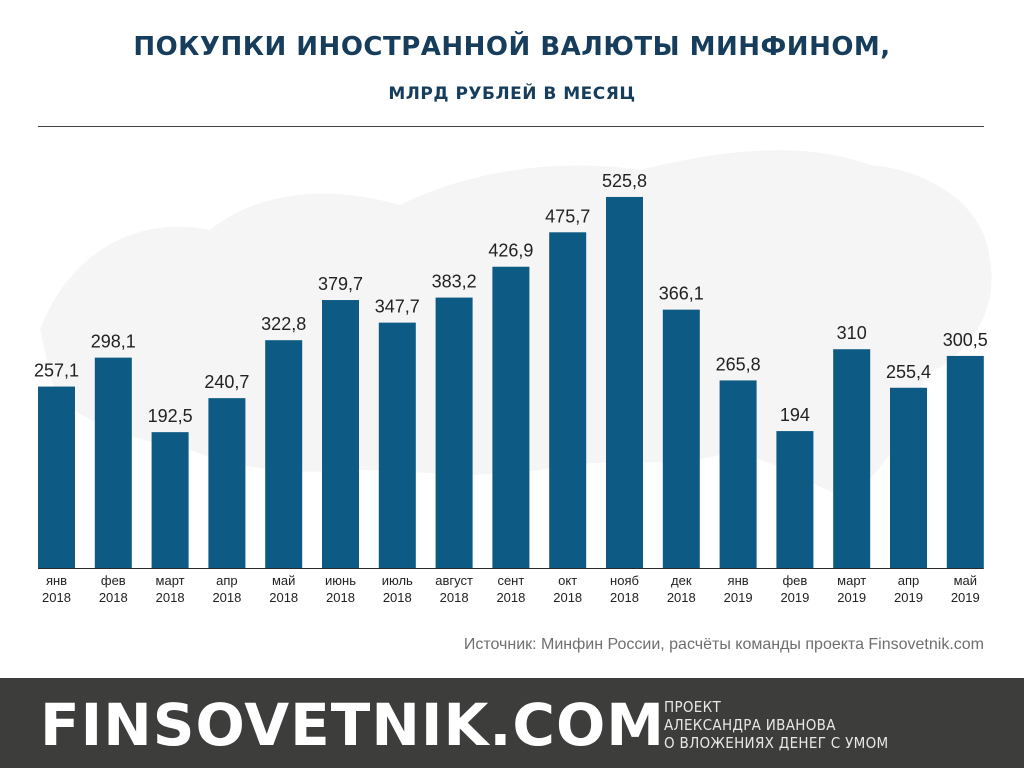  I want to click on x-tick-label-month: июнь, so click(340, 580).